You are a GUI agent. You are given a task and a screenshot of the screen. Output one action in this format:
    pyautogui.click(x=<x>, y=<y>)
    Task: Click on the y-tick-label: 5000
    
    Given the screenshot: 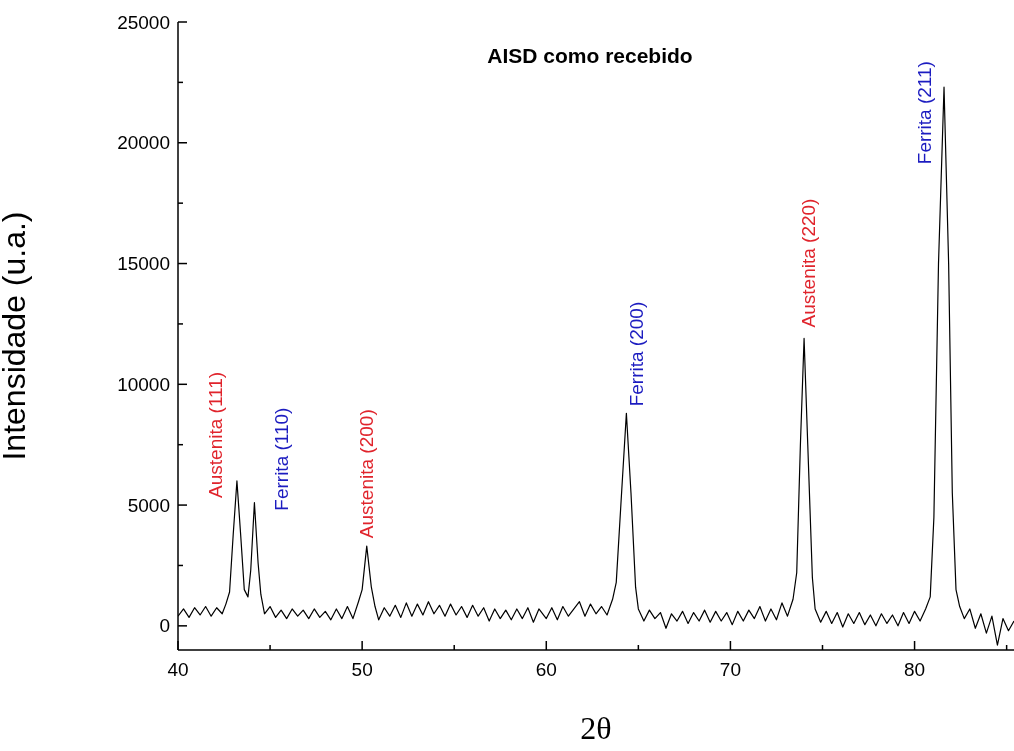 What is the action you would take?
    pyautogui.click(x=148, y=505)
    